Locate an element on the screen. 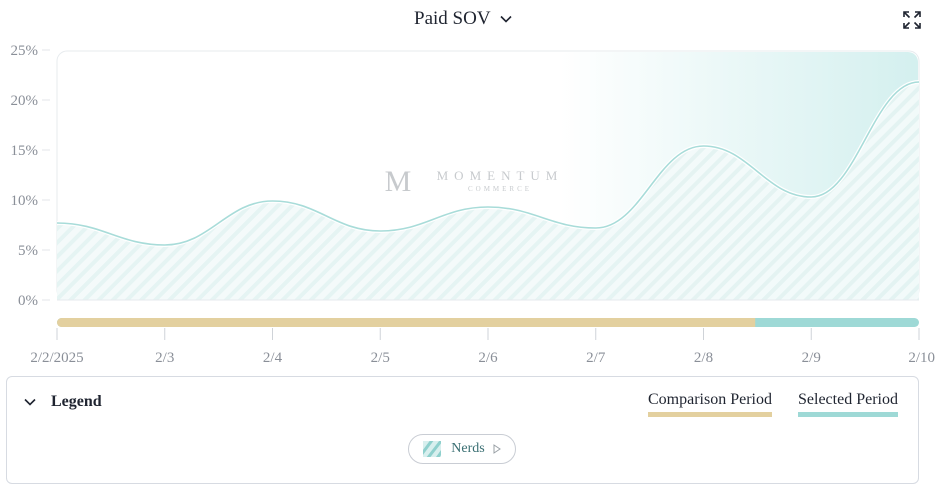 The height and width of the screenshot is (496, 937). x-axis: 2/2/2025 2/3 2/4 2/5 2/6 2/7 2/8 2/9 2/10 is located at coordinates (482, 347).